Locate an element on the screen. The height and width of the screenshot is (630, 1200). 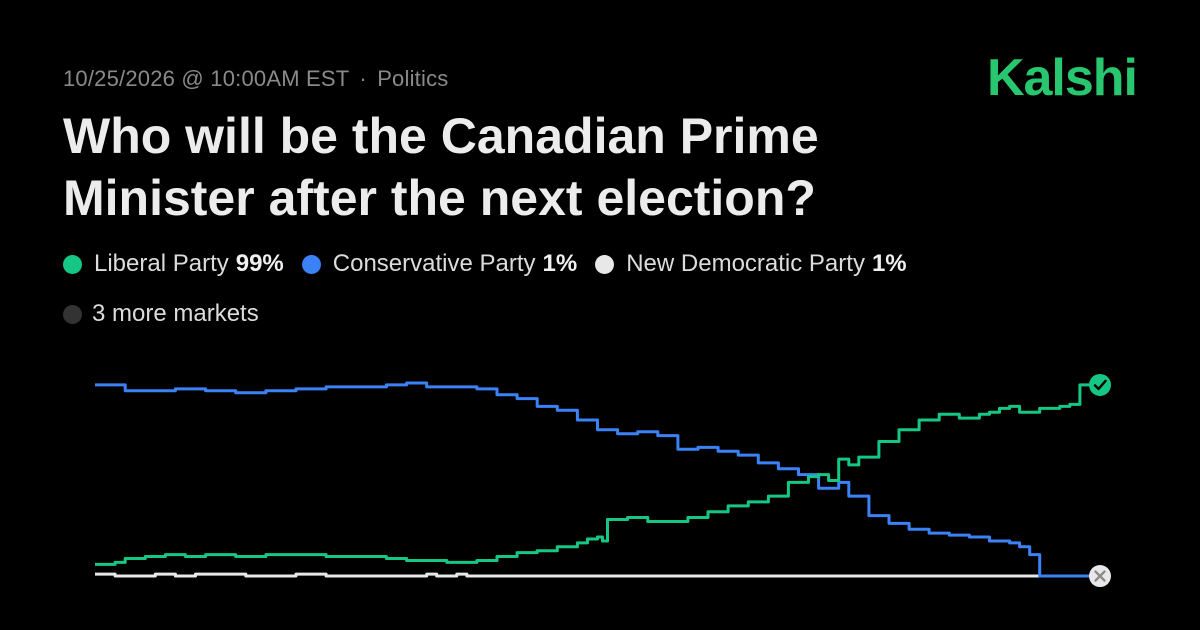
series-line-new-democratic-party is located at coordinates (597, 575).